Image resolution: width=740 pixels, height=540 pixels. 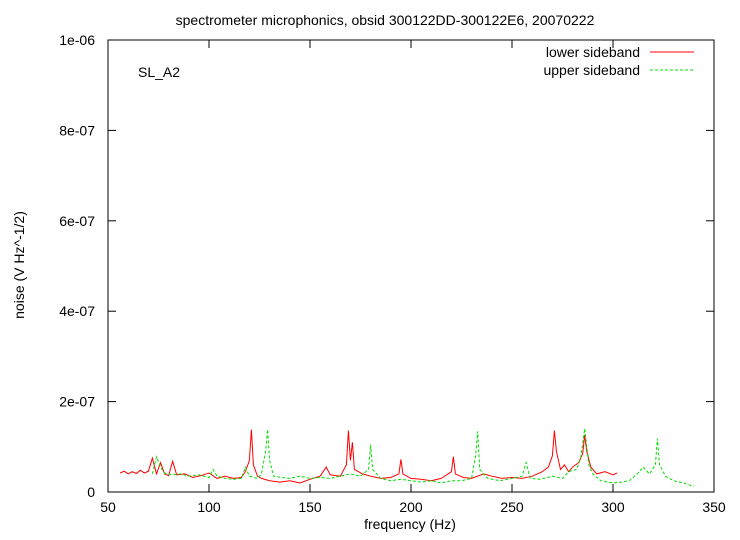 I want to click on y-tick-label: 2e-07, so click(x=77, y=402).